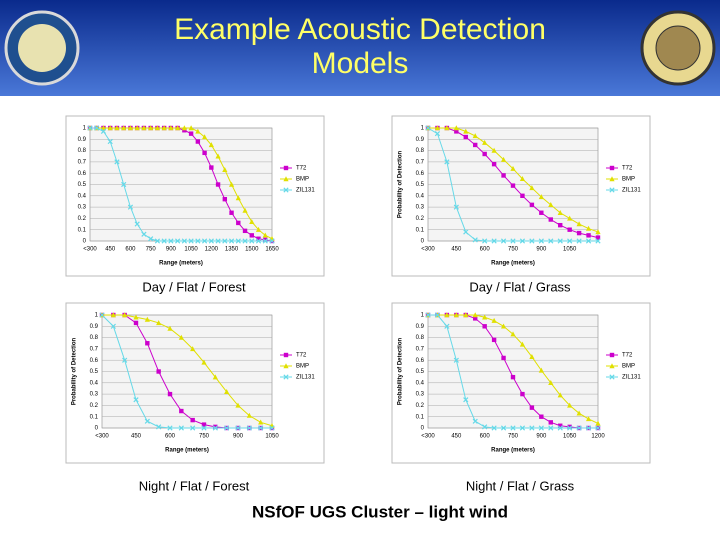 This screenshot has width=720, height=540. I want to click on y-tick-label: 0.9, so click(420, 327).